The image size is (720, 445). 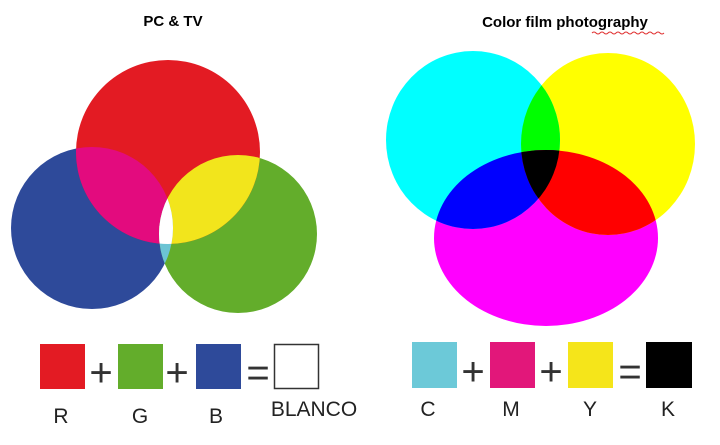 What do you see at coordinates (434, 365) in the screenshot?
I see `swatch-c` at bounding box center [434, 365].